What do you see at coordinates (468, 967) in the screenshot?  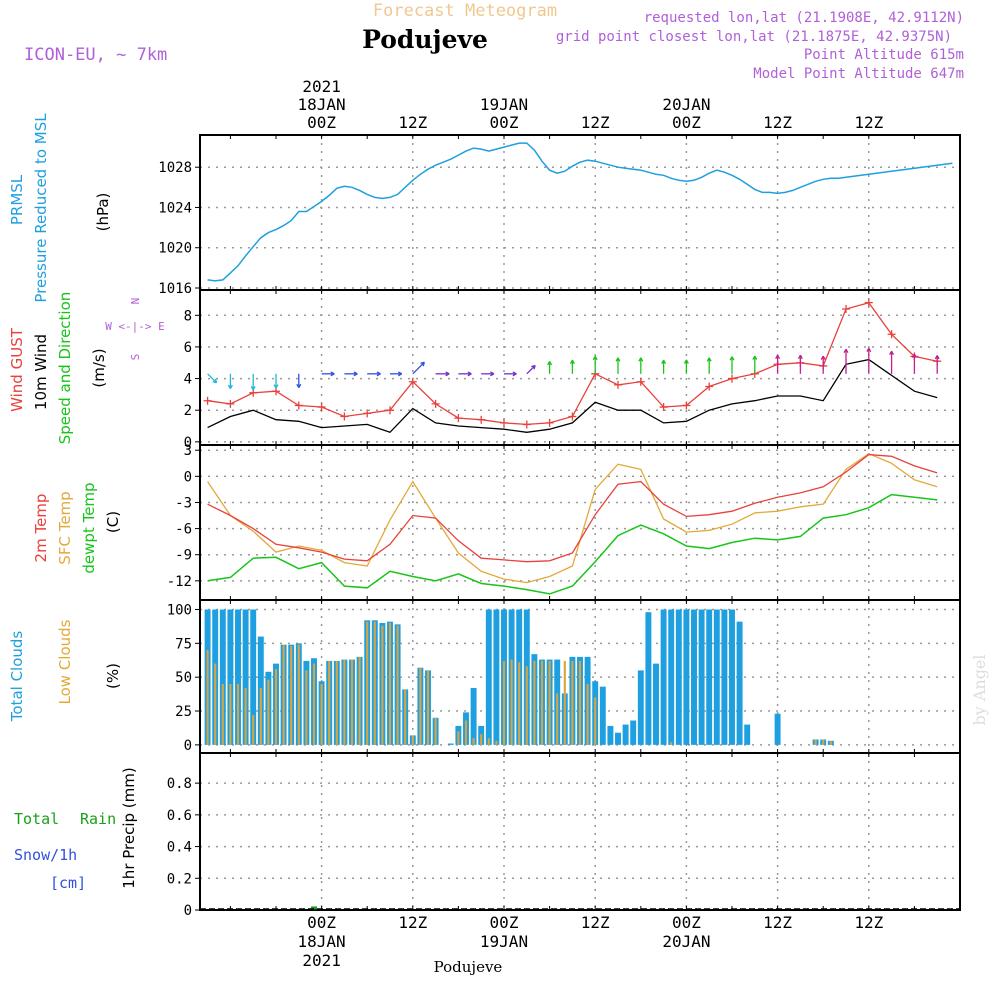 I see `footer-location: Podujeve` at bounding box center [468, 967].